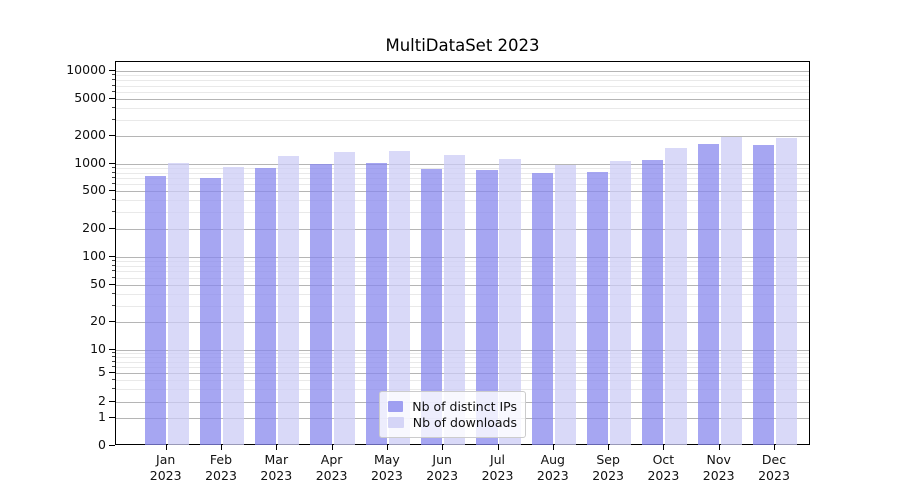  I want to click on x-axis-tick-label: Apr 2023, so click(331, 467).